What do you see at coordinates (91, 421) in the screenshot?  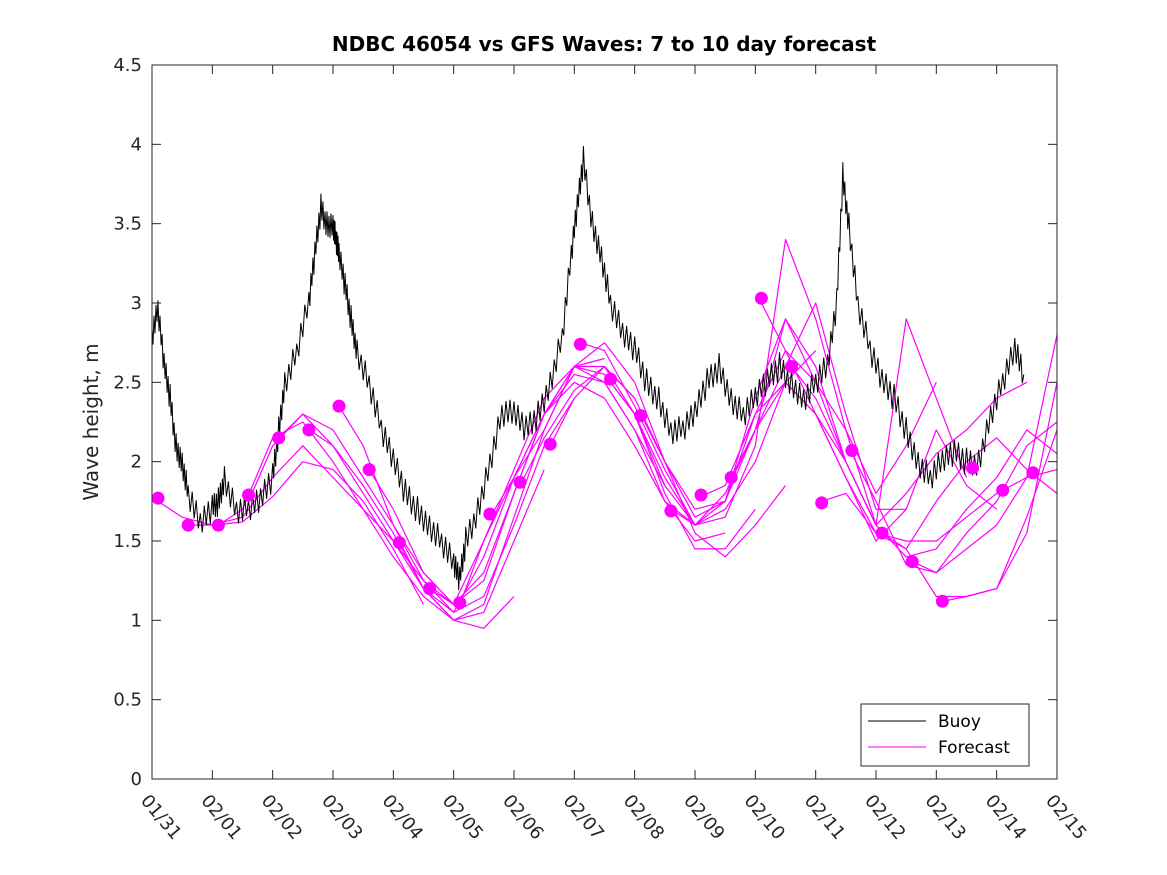 I see `y-axis-label: Wave height, m` at bounding box center [91, 421].